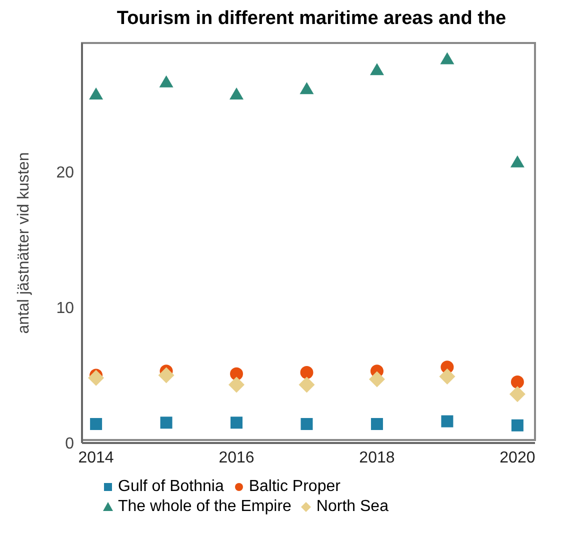 The height and width of the screenshot is (545, 563). Describe the element at coordinates (170, 487) in the screenshot. I see `legend-label: Gulf of Bothnia` at that location.